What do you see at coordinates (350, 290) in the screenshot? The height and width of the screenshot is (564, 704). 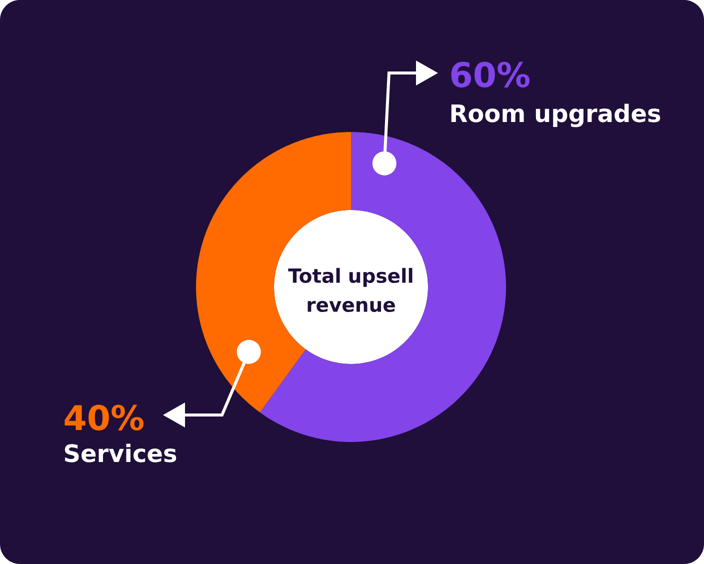 I see `text: Total upsell revenue` at bounding box center [350, 290].